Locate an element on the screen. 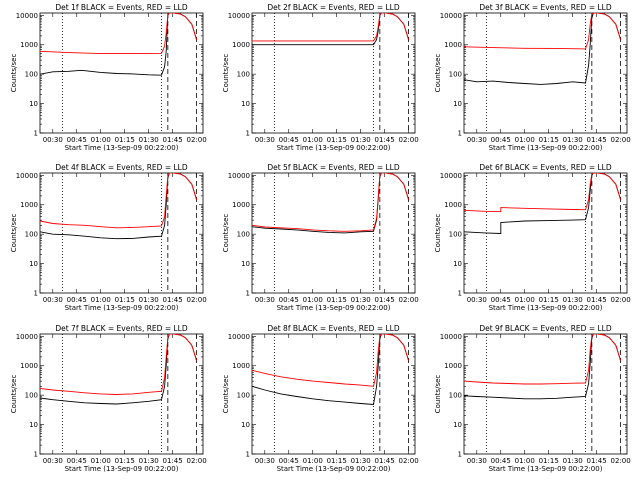 This screenshot has width=640, height=480. plot-title: Det 9f BLACK = Events, RED = LLD is located at coordinates (545, 328).